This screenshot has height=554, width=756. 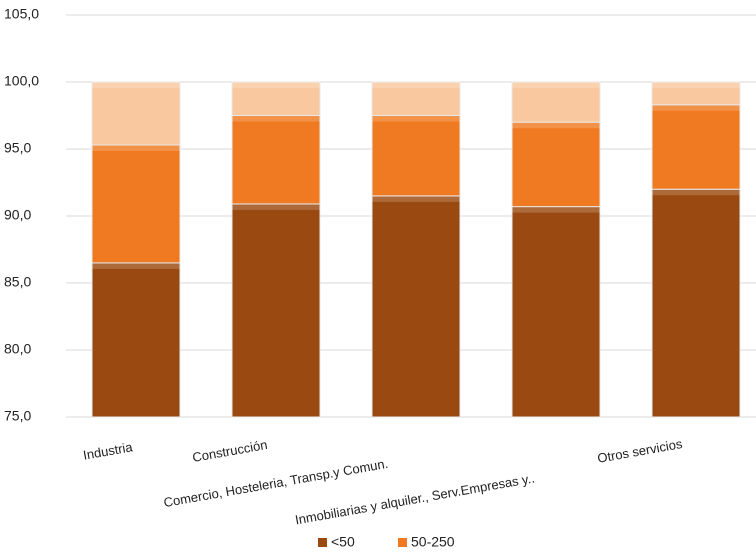 I want to click on y-tick-label: 105,0, so click(x=21, y=14).